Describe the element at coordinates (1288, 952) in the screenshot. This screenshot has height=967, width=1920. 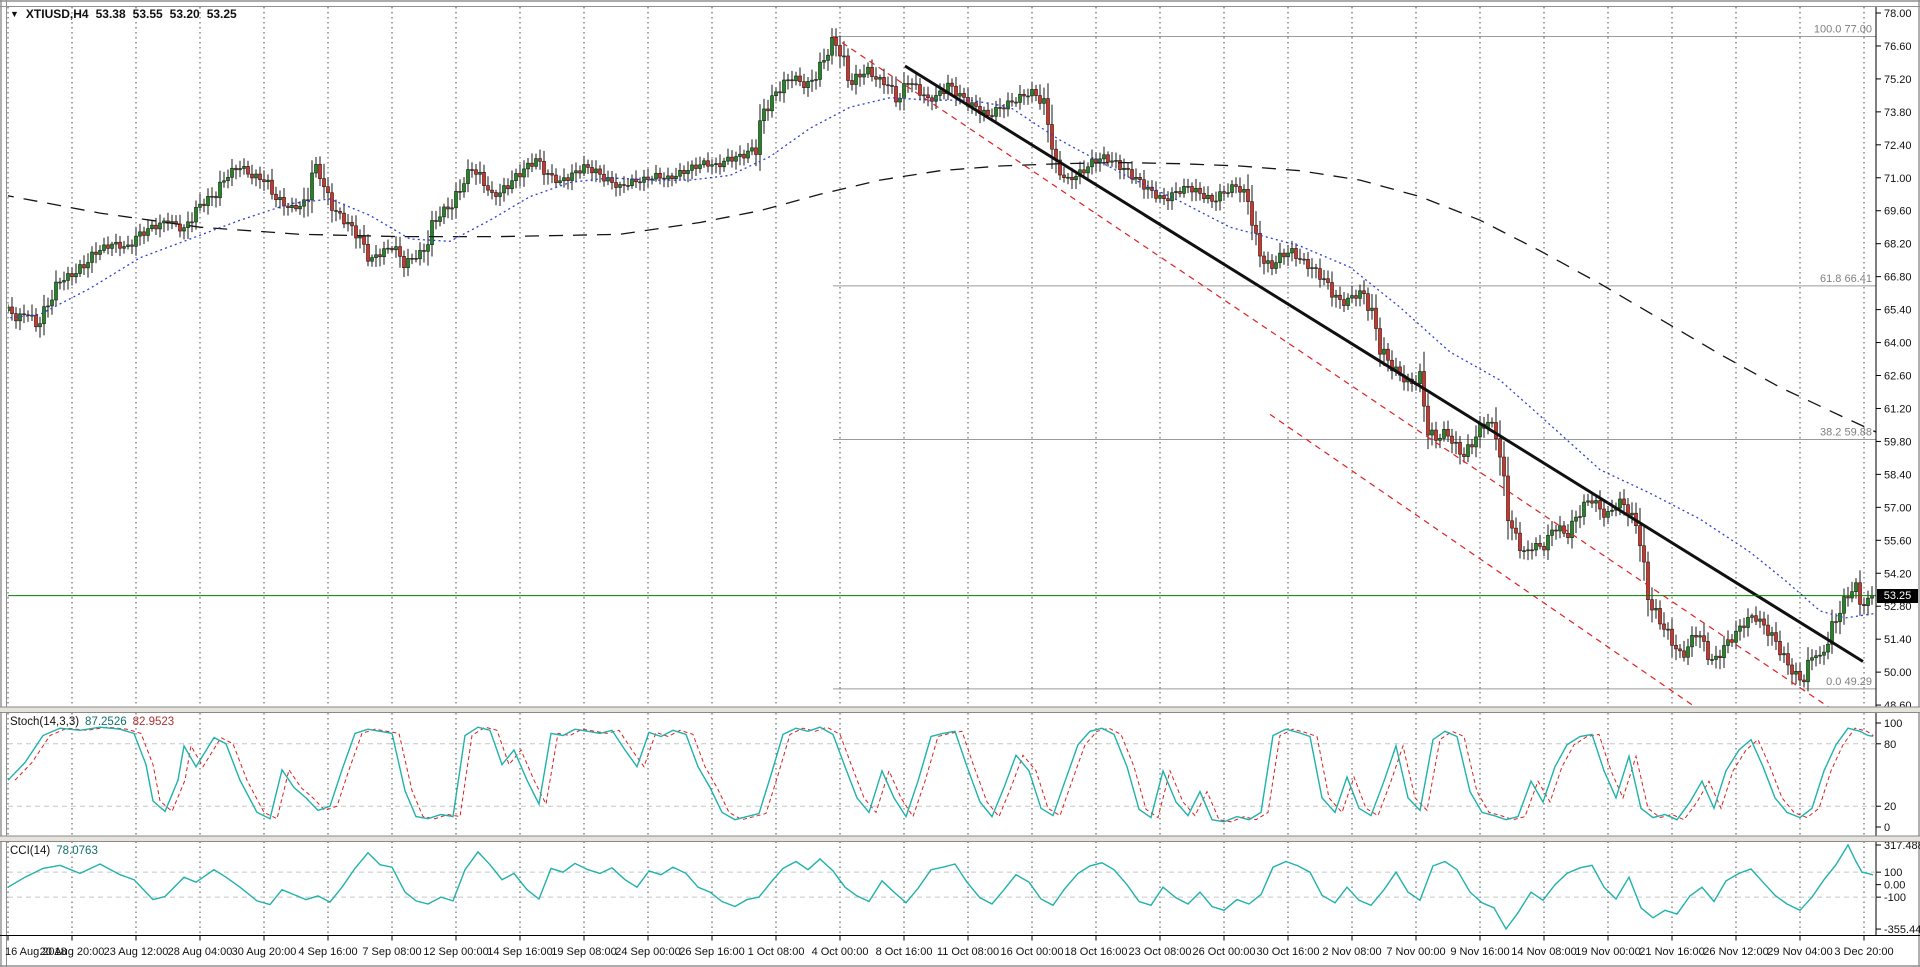
I see `svg-text: 30 Oct 16:00` at that location.